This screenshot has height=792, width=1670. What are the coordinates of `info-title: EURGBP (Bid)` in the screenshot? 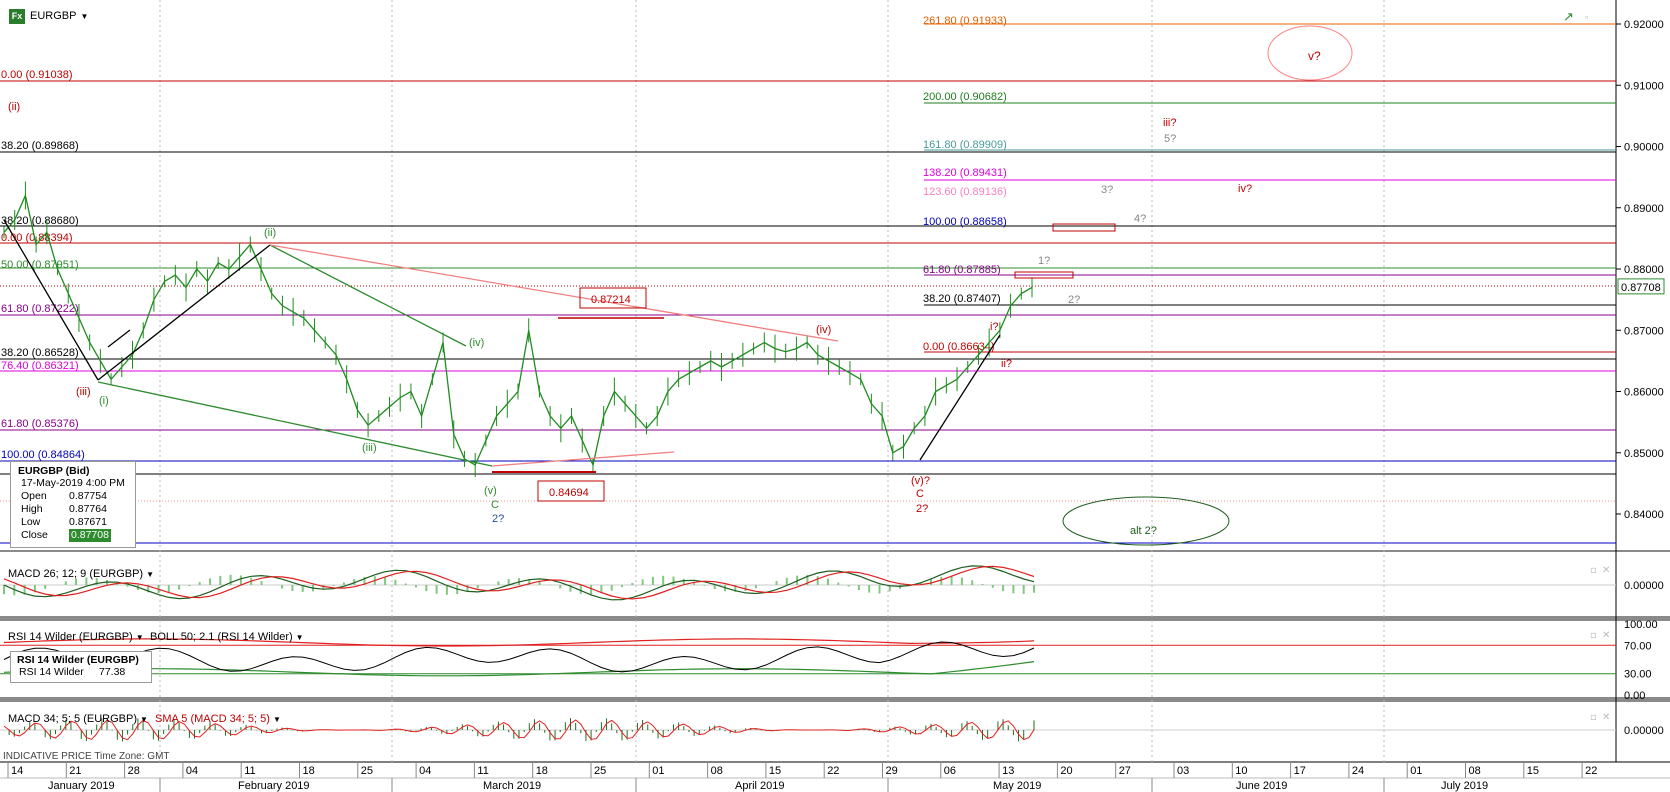 It's located at (54, 471).